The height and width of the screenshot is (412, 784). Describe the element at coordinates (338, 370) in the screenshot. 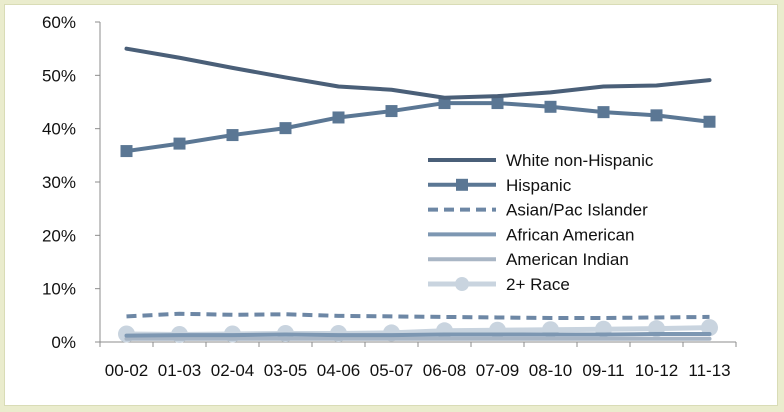

I see `x-tick-label: 04-06` at that location.